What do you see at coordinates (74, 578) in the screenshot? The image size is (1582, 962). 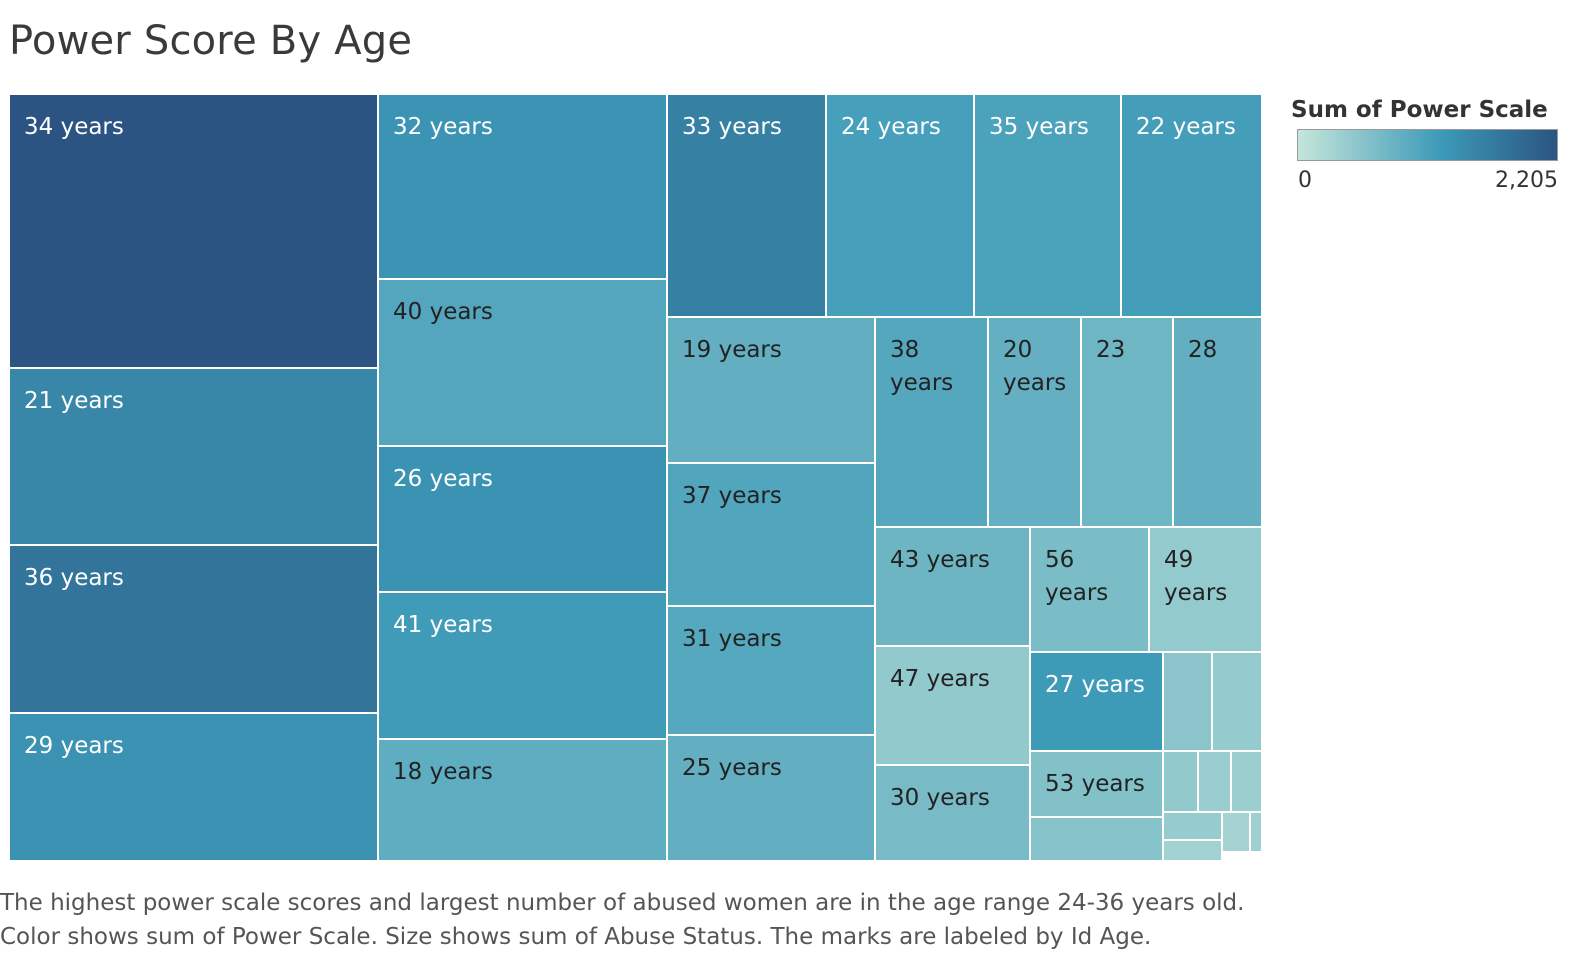 I see `treemap-cell-label: 36 years` at bounding box center [74, 578].